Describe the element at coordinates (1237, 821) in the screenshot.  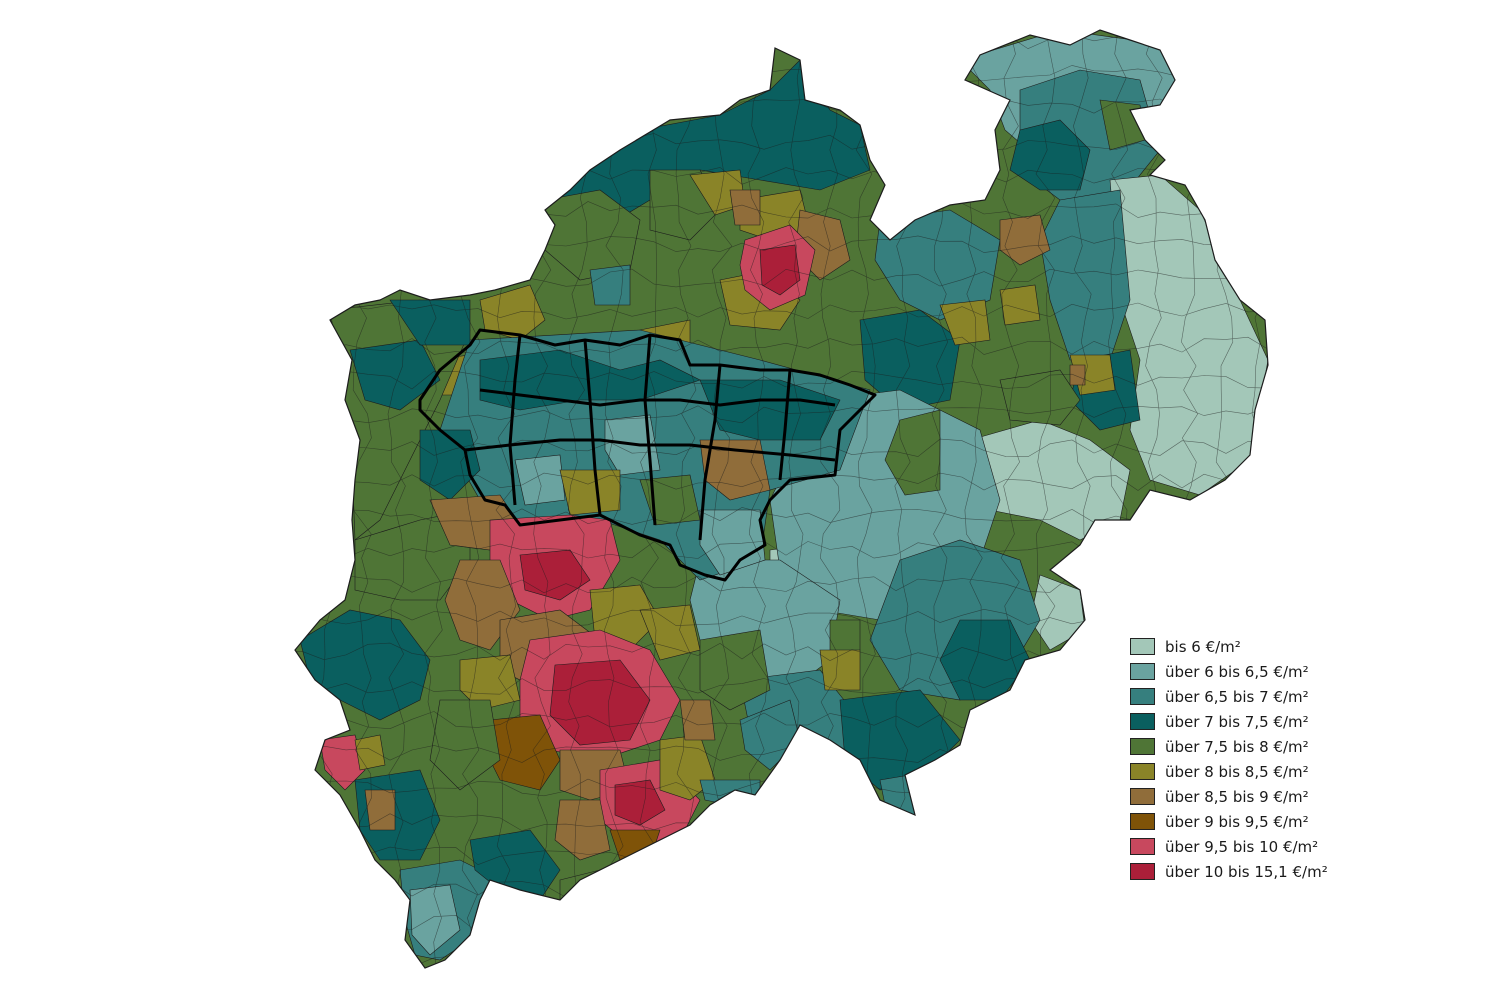
I see `legend-label: über 9 bis 9,5 €/m²` at that location.